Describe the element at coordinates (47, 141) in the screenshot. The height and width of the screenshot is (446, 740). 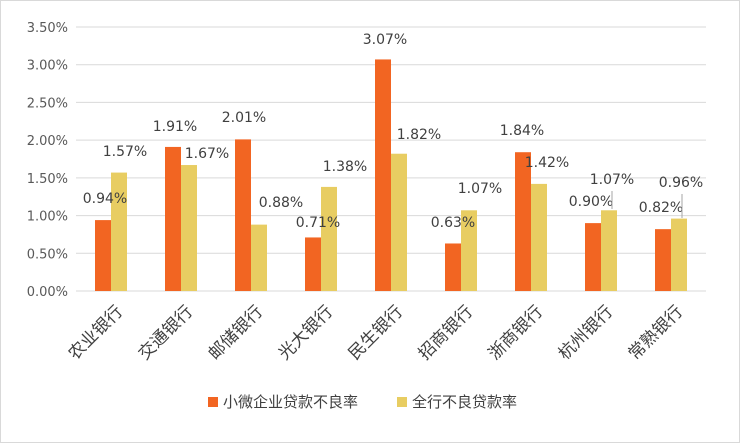
I see `y-tick-label: 2.00%` at that location.